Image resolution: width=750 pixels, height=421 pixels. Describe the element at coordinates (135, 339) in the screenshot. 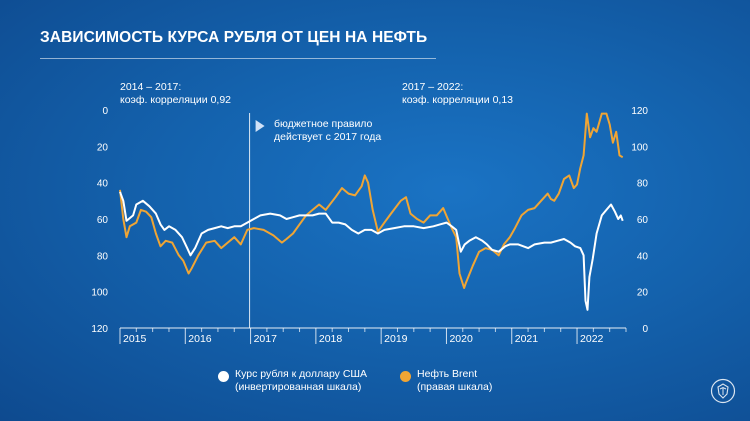

I see `x-tick-label: 2015` at that location.